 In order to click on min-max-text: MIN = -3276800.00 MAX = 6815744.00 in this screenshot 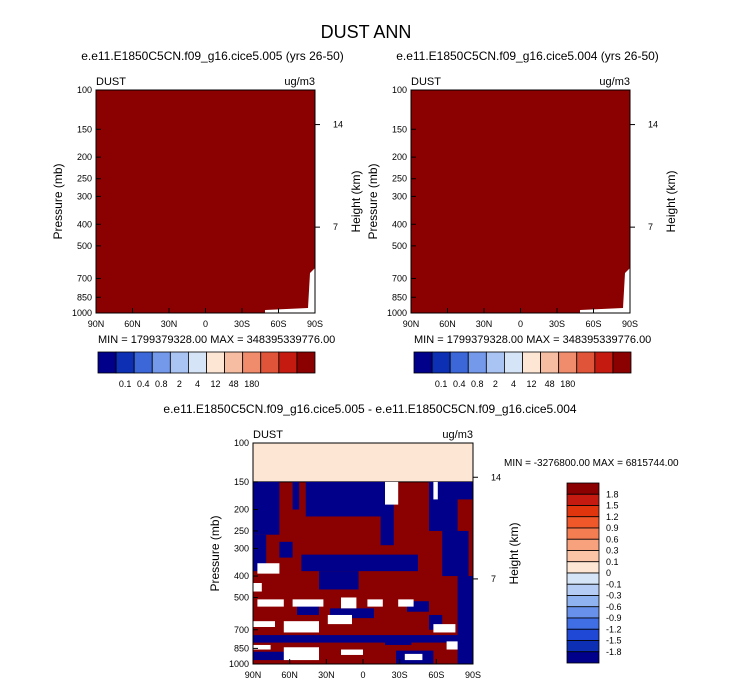, I will do `click(591, 463)`.